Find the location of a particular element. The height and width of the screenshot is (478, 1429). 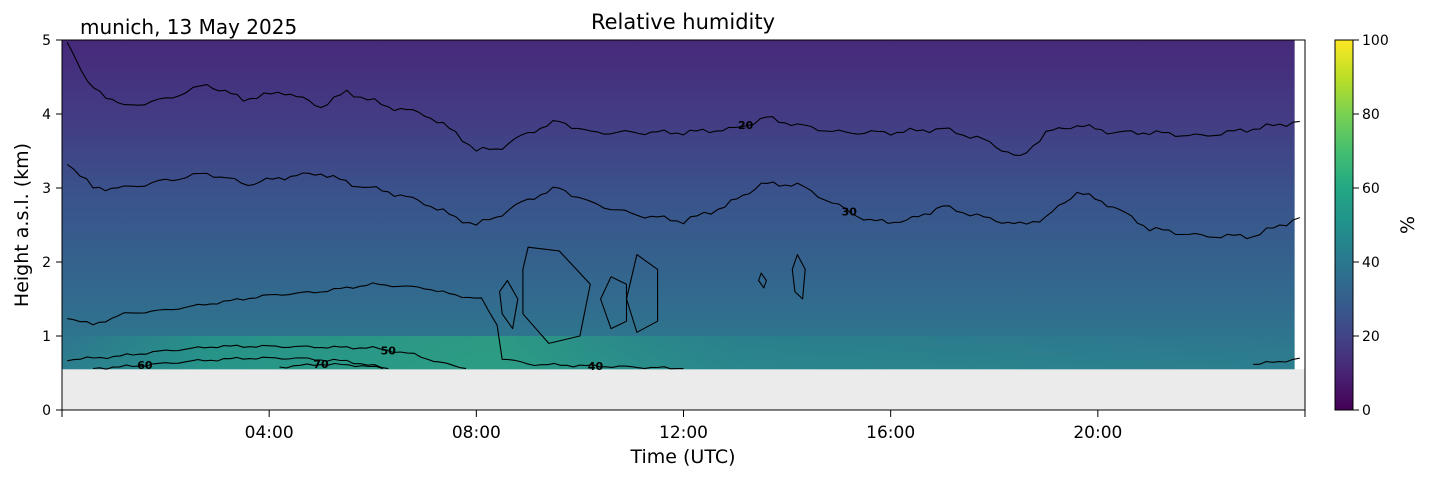

colorbar is located at coordinates (1344, 225).